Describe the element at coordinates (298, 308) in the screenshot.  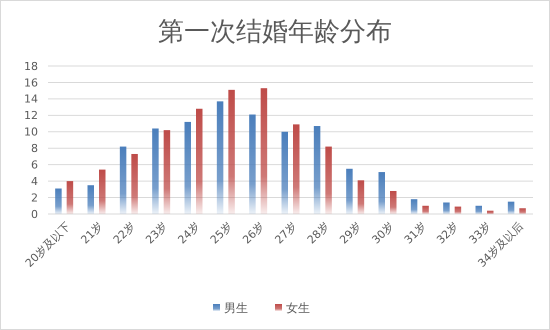
I see `legend-label: 女生` at that location.